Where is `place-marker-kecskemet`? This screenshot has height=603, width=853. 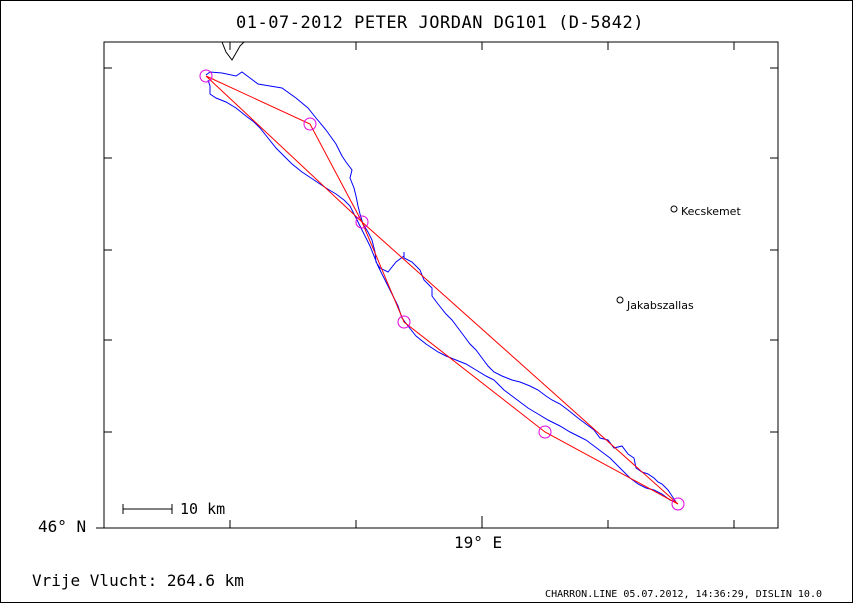 place-marker-kecskemet is located at coordinates (674, 209).